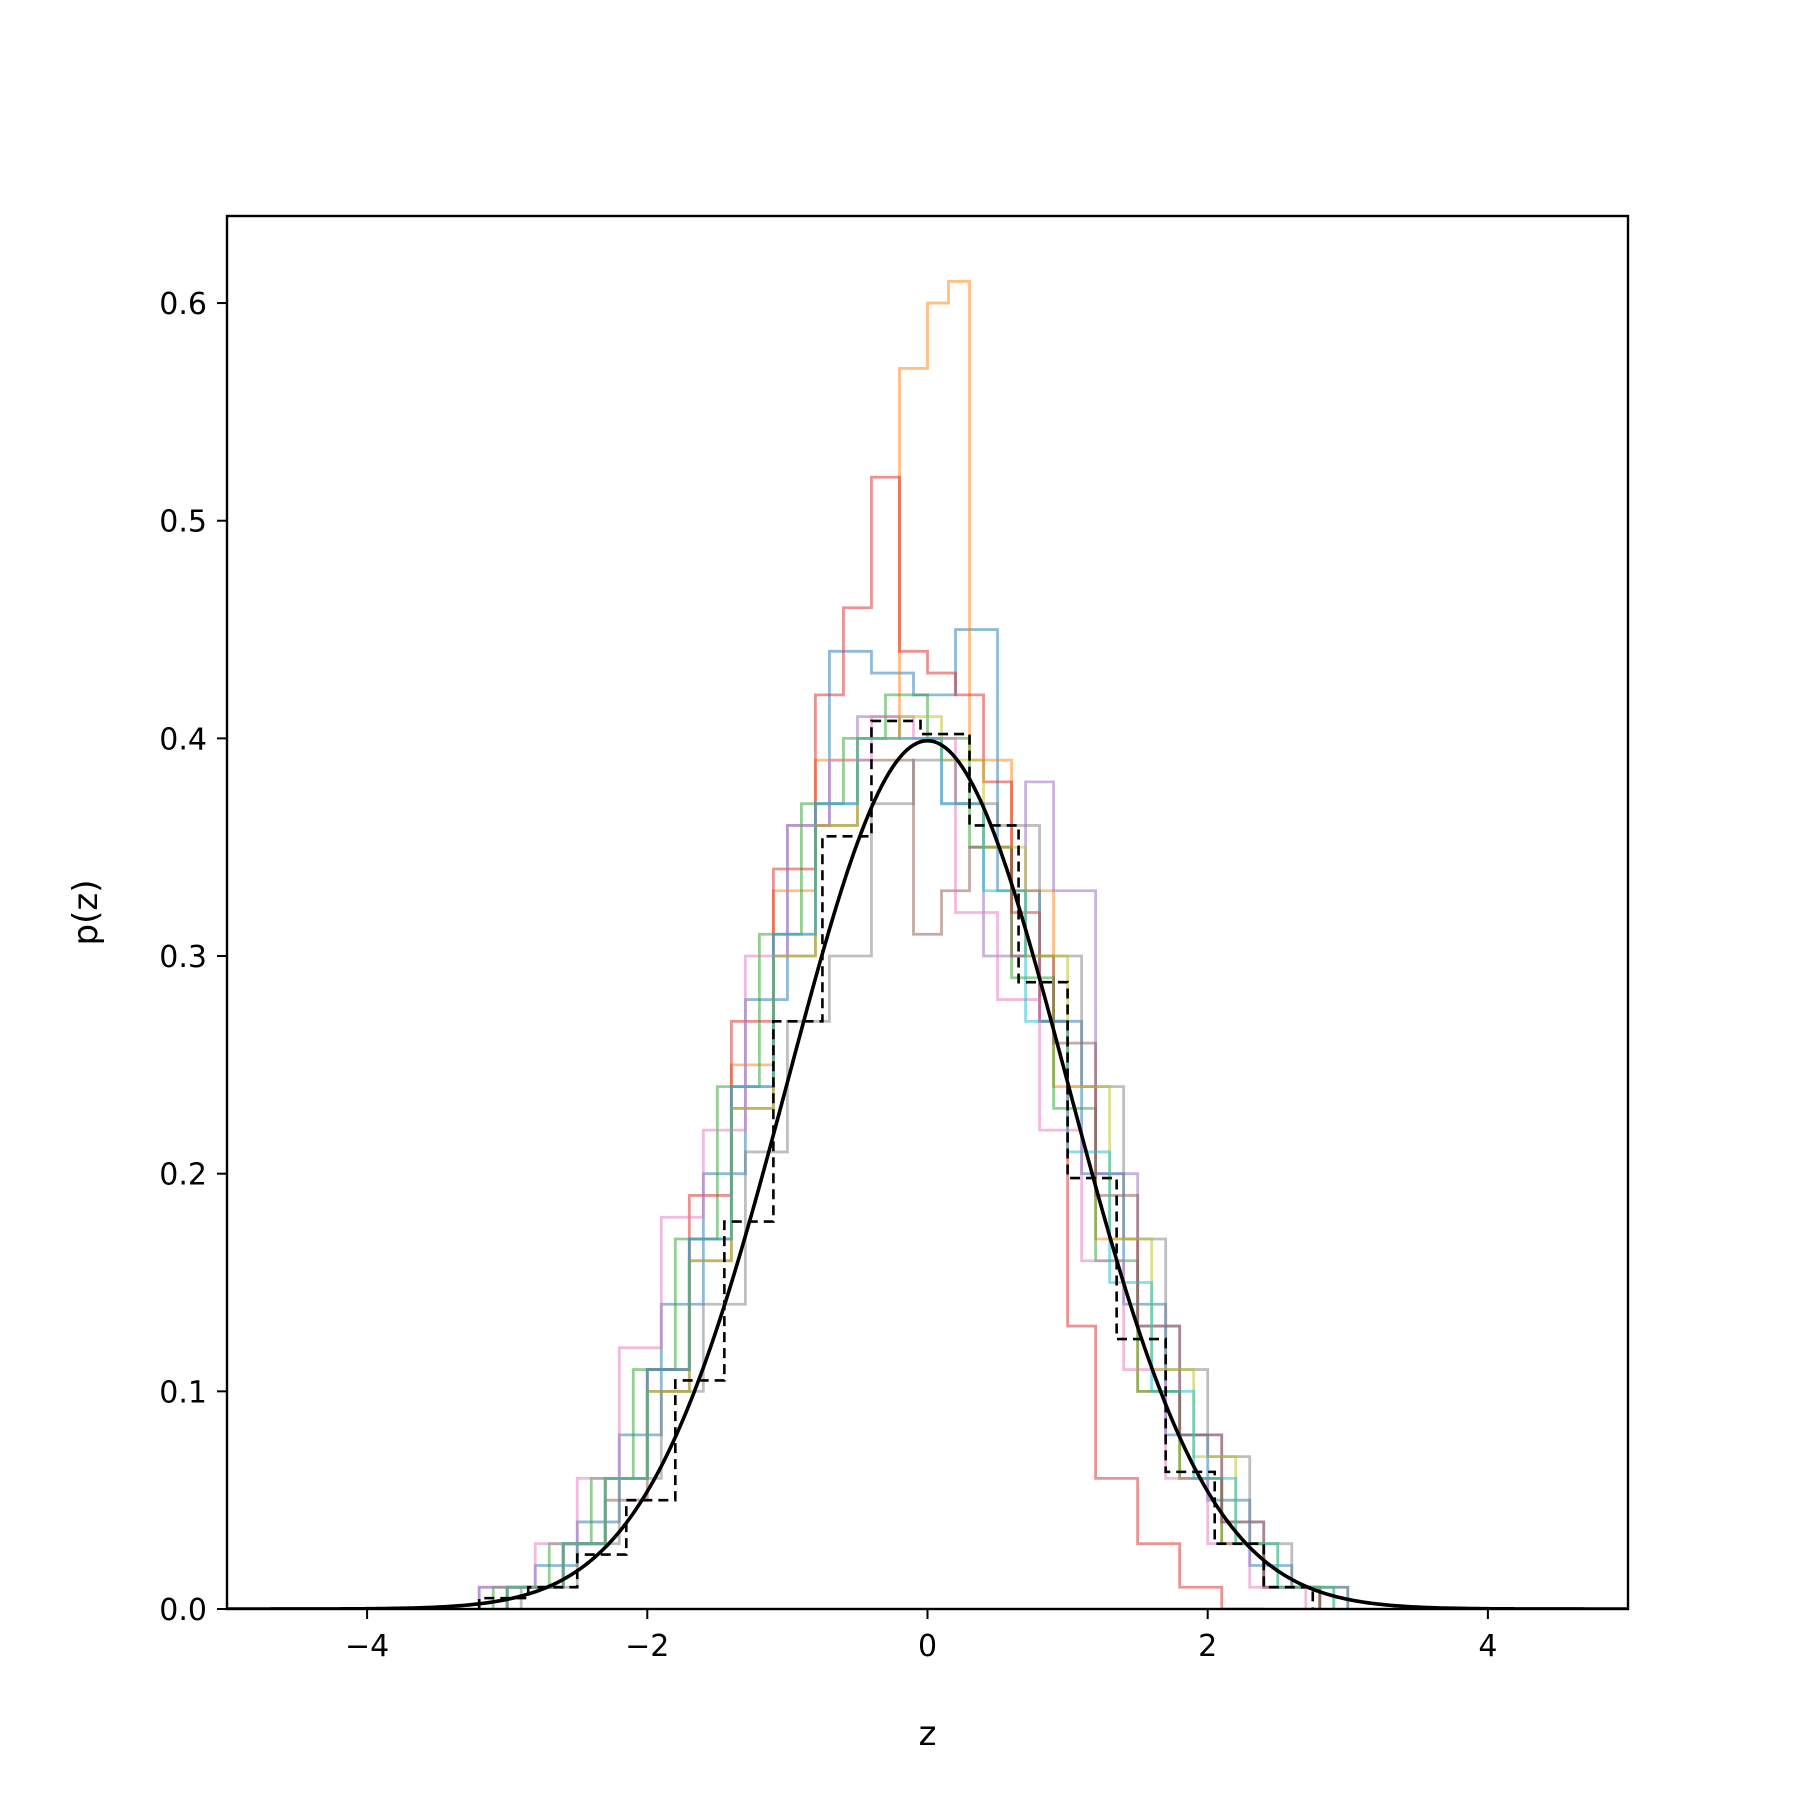 This screenshot has height=1800, width=1800. I want to click on x-tick-label: 2, so click(1207, 1646).